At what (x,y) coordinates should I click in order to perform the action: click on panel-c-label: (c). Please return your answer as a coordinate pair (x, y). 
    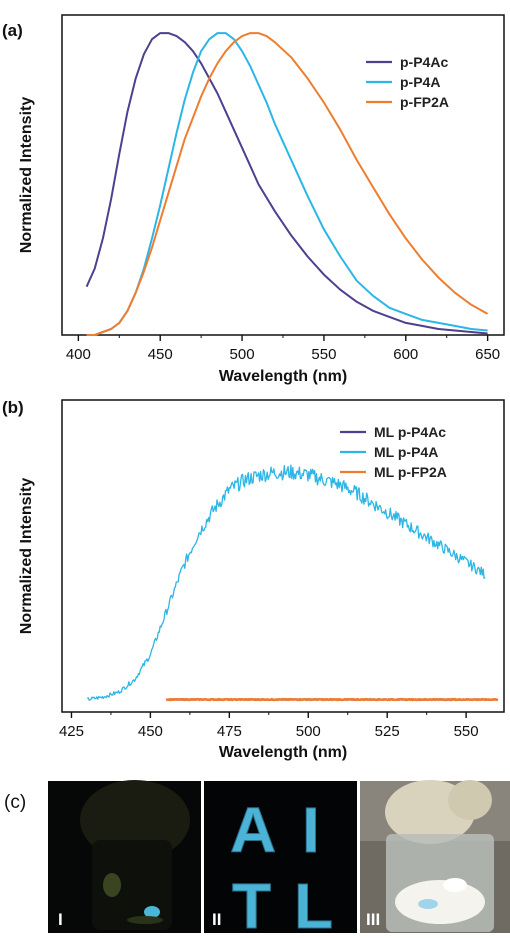
    Looking at the image, I should click on (15, 802).